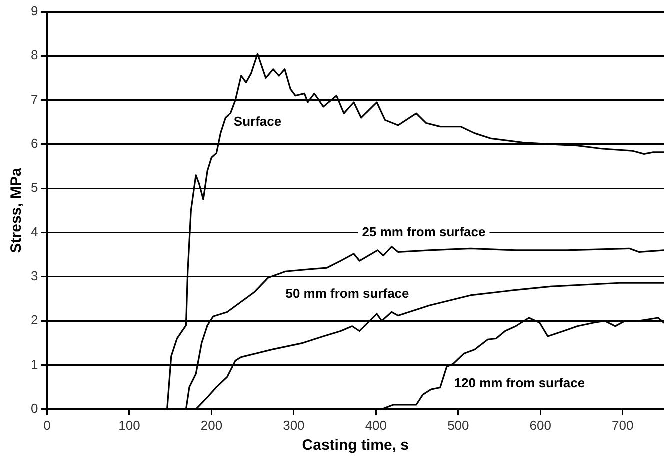 Image resolution: width=664 pixels, height=463 pixels. I want to click on x-tick-label: 700, so click(623, 425).